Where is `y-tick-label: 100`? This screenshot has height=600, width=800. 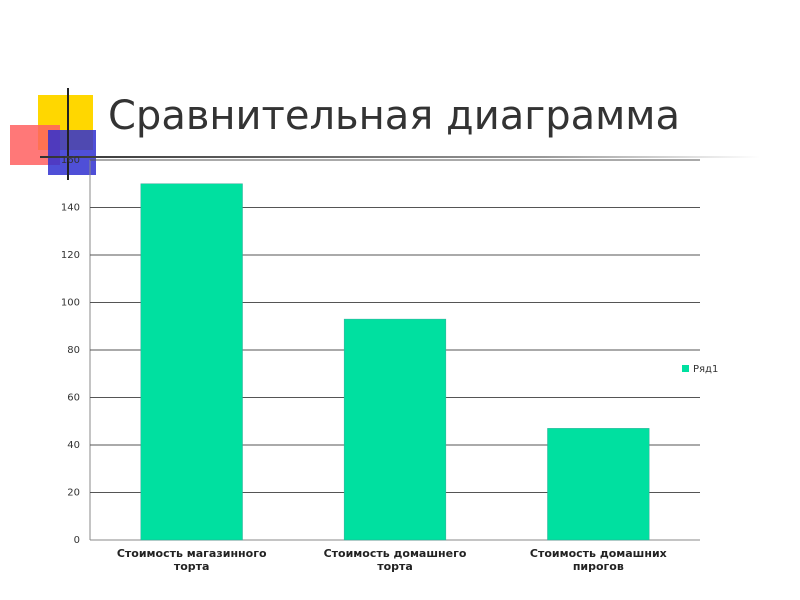
y-tick-label: 100 is located at coordinates (70, 303).